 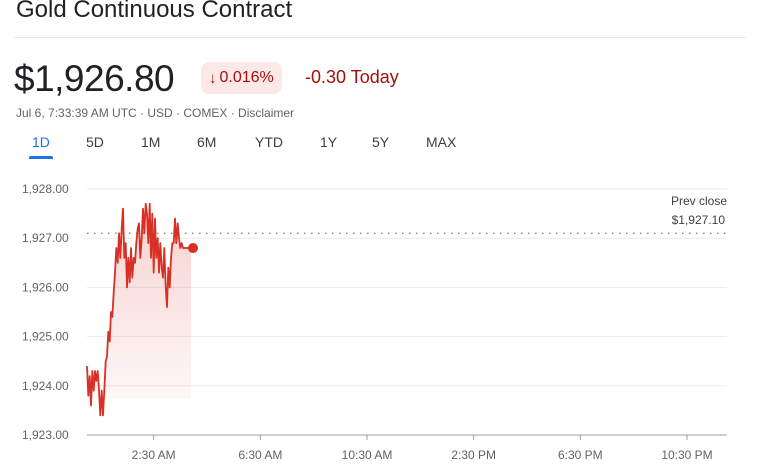 What do you see at coordinates (45, 287) in the screenshot?
I see `y-tick-label: 1,926.00` at bounding box center [45, 287].